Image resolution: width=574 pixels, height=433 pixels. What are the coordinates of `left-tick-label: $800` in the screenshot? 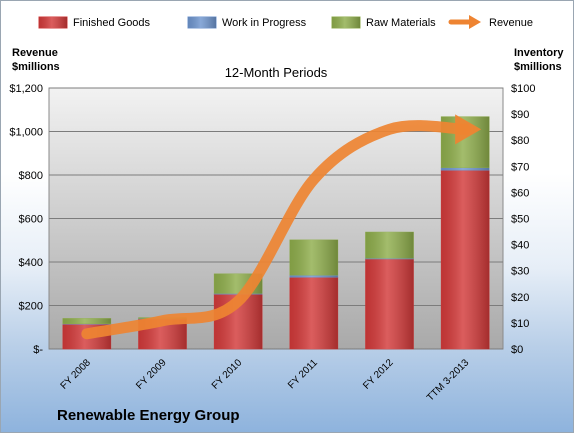 It's located at (31, 176).